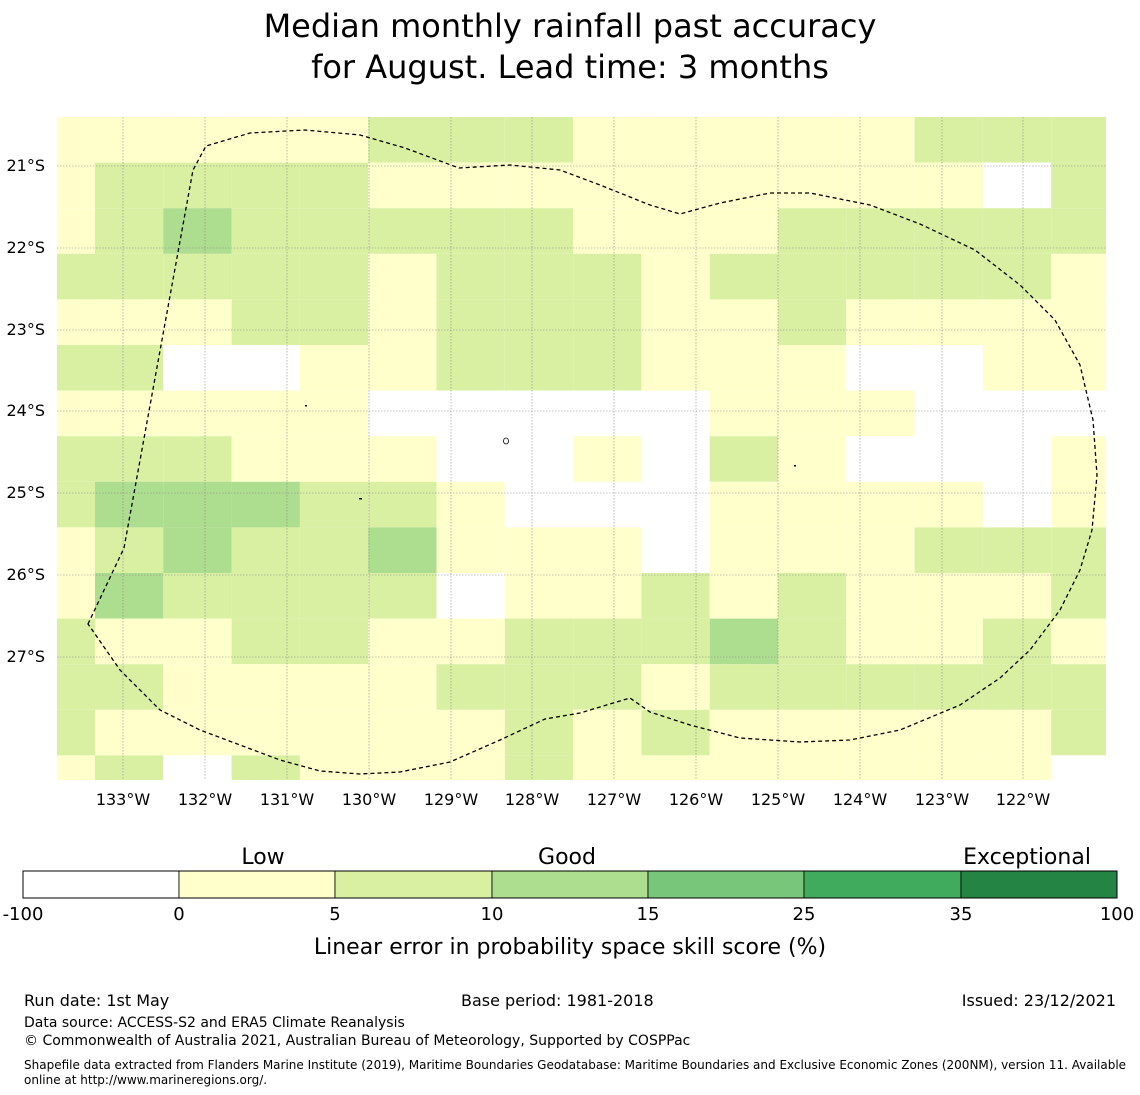 This screenshot has width=1140, height=1095. Describe the element at coordinates (23, 914) in the screenshot. I see `colorbar-tick-label: -100` at that location.